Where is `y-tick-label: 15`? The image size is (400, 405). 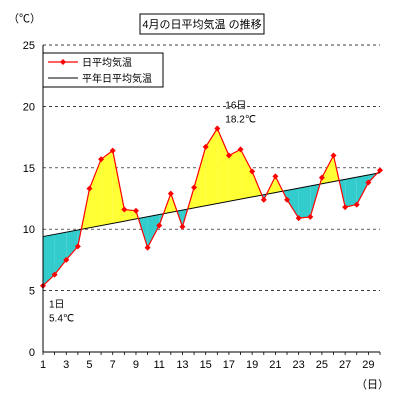
y-tick-label: 15 is located at coordinates (29, 169).